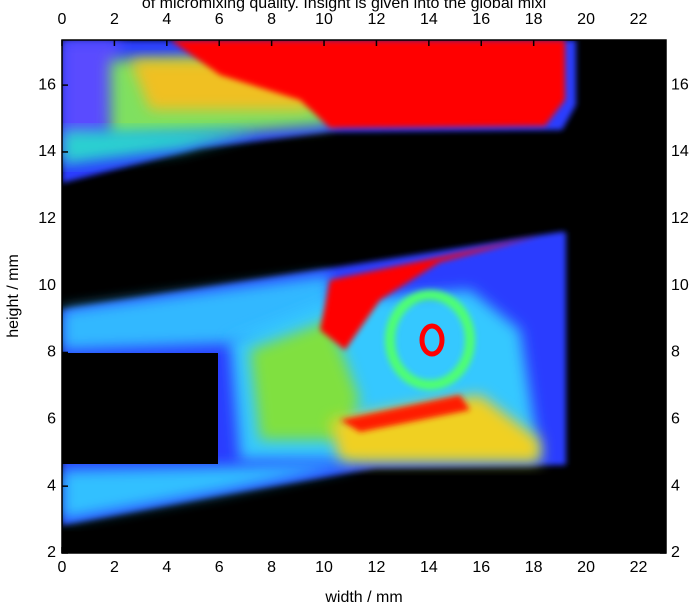  I want to click on y-tick-label: 12, so click(47, 218).